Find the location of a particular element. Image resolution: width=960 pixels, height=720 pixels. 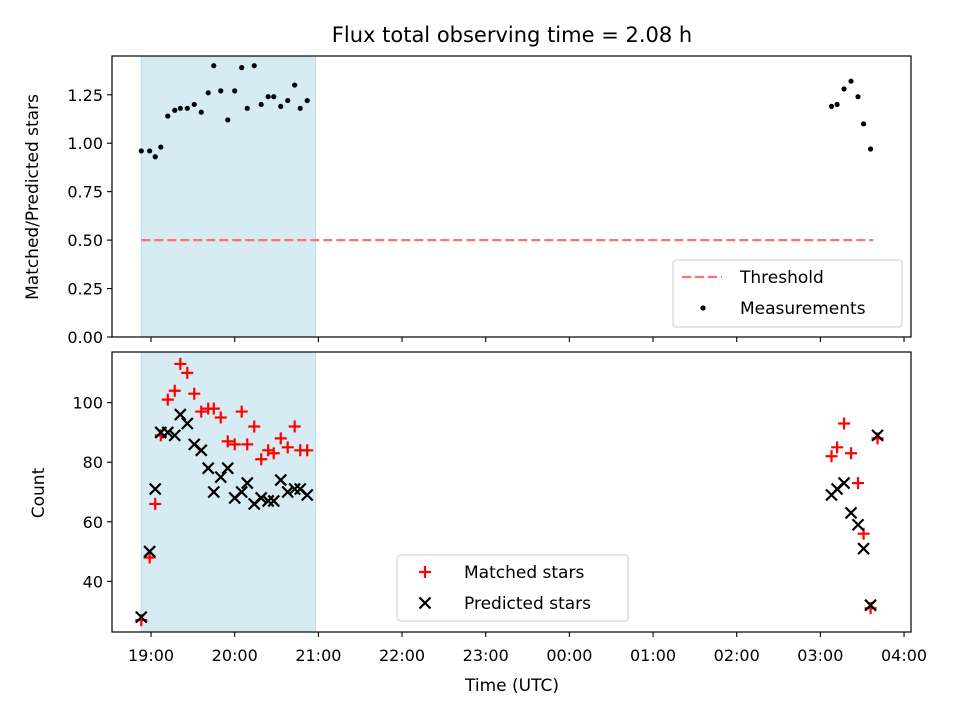

legend-matched-swatch is located at coordinates (425, 572).